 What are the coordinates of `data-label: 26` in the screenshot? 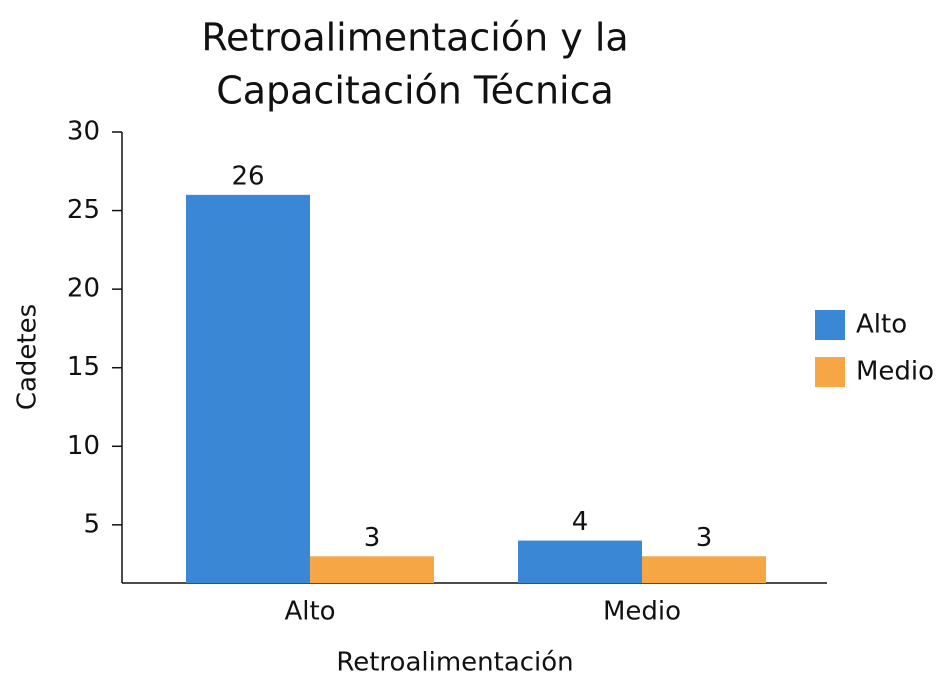 It's located at (247, 176).